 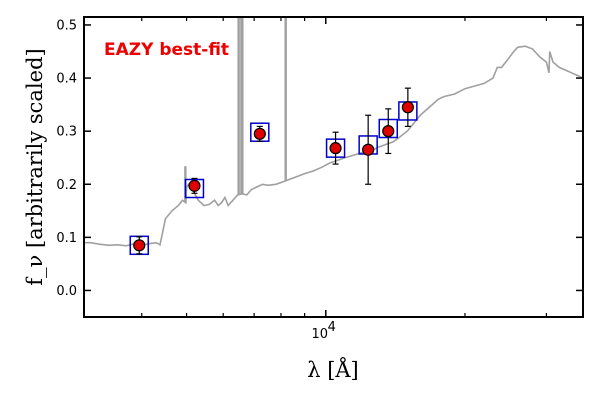 What do you see at coordinates (66, 132) in the screenshot?
I see `y-tick-label: 0.3` at bounding box center [66, 132].